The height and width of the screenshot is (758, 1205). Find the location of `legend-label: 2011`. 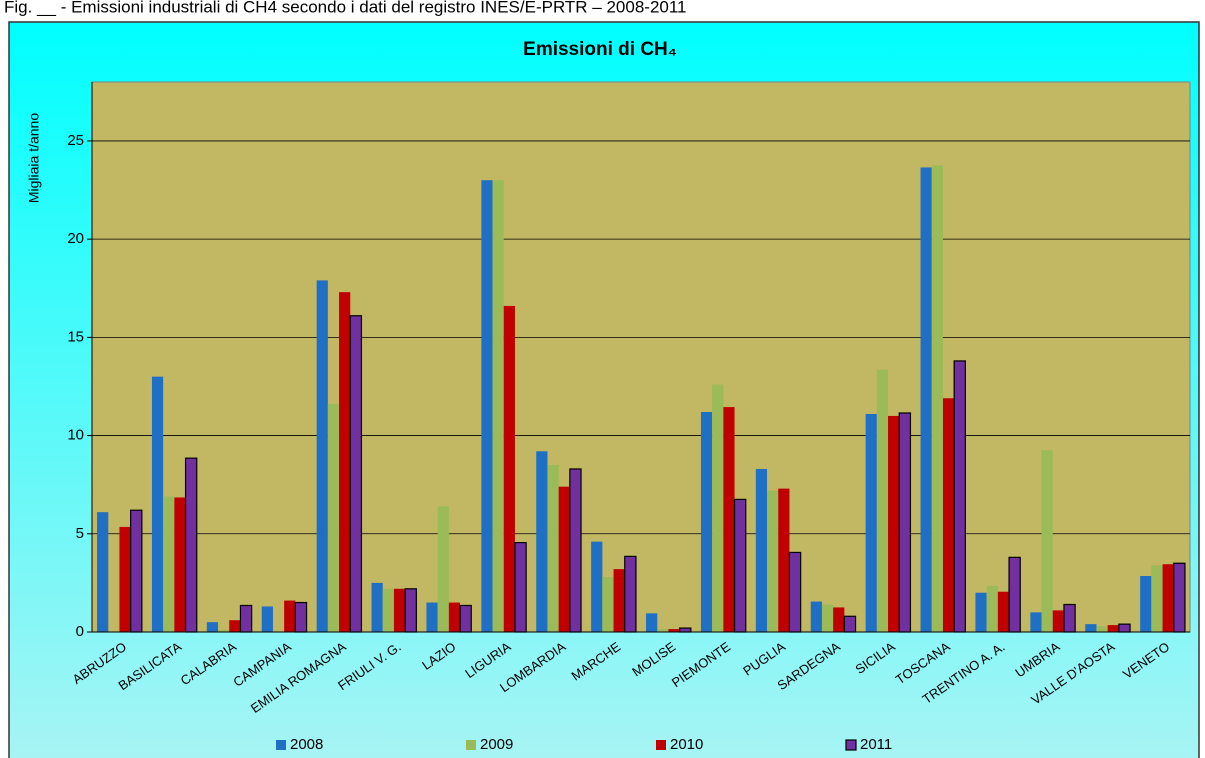

legend-label: 2011 is located at coordinates (876, 744).